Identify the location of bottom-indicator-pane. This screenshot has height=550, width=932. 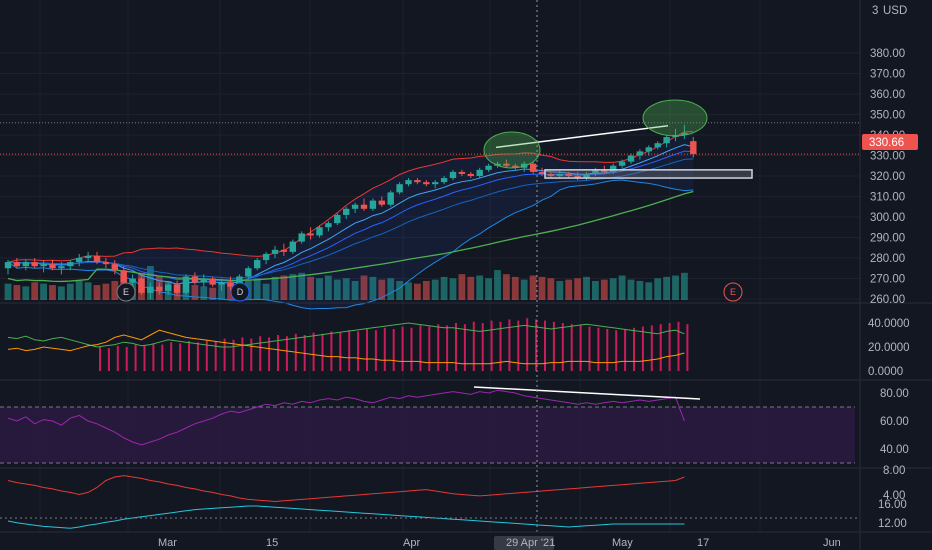
(430, 502).